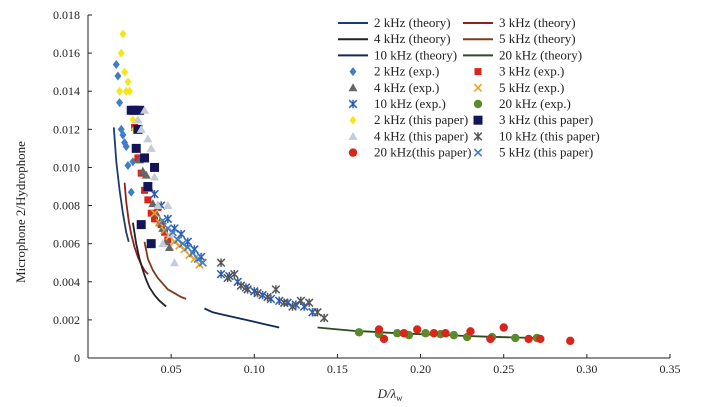 This screenshot has width=716, height=407. I want to click on legend-swatch-20-khz-this-paper, so click(353, 152).